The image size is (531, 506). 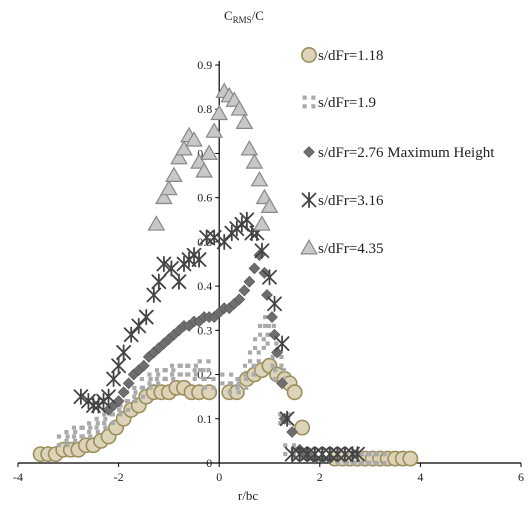 What do you see at coordinates (320, 477) in the screenshot?
I see `x-tick-label: 2` at bounding box center [320, 477].